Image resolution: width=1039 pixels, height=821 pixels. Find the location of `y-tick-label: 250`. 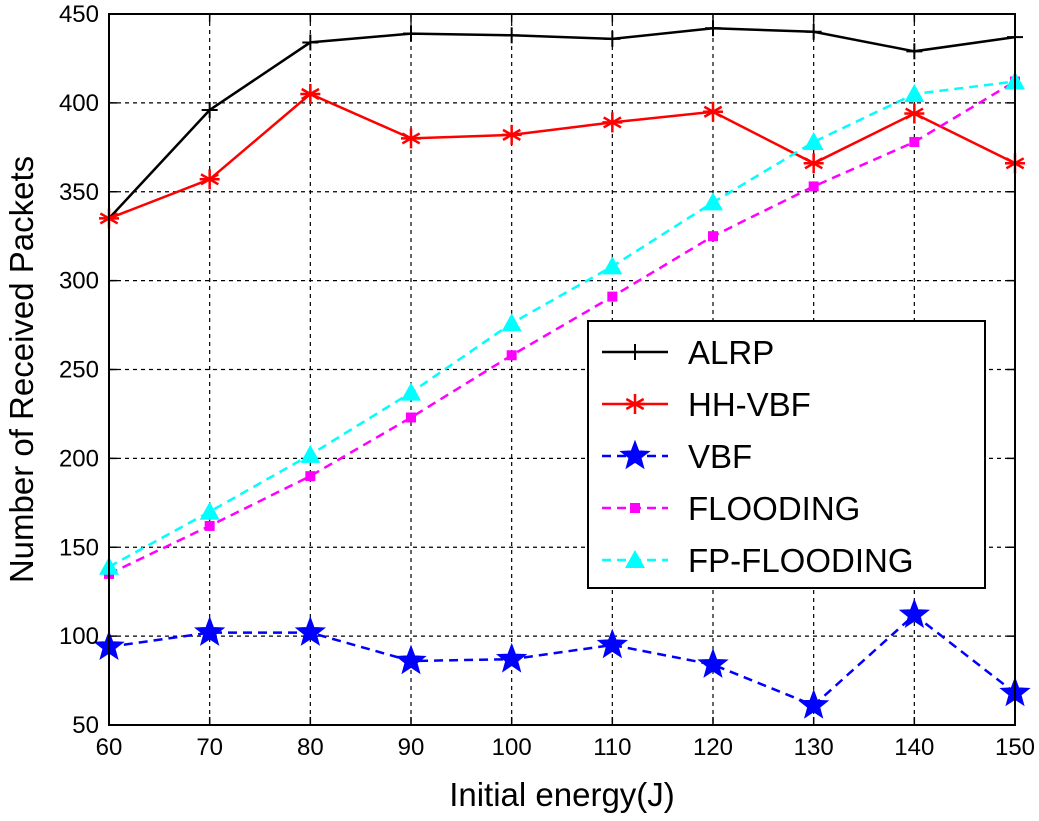

y-tick-label: 250 is located at coordinates (79, 370).